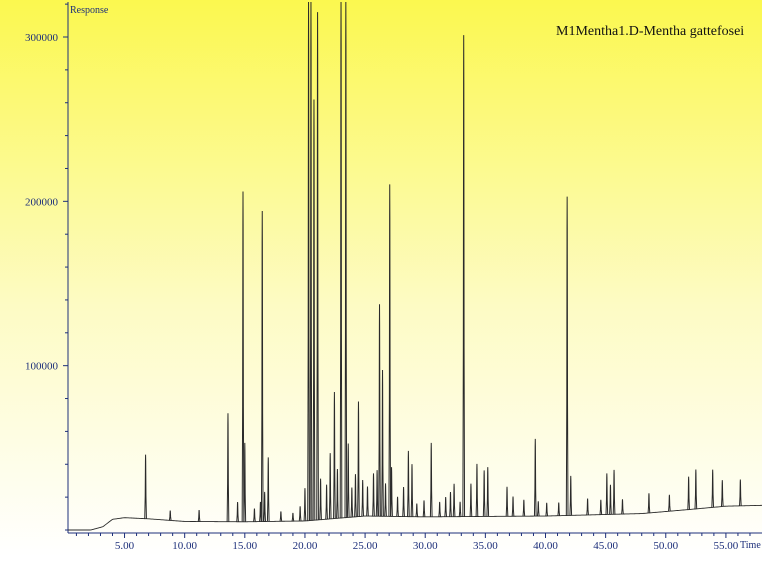 The width and height of the screenshot is (762, 561). What do you see at coordinates (42, 367) in the screenshot?
I see `y-tick-label: 100000` at bounding box center [42, 367].